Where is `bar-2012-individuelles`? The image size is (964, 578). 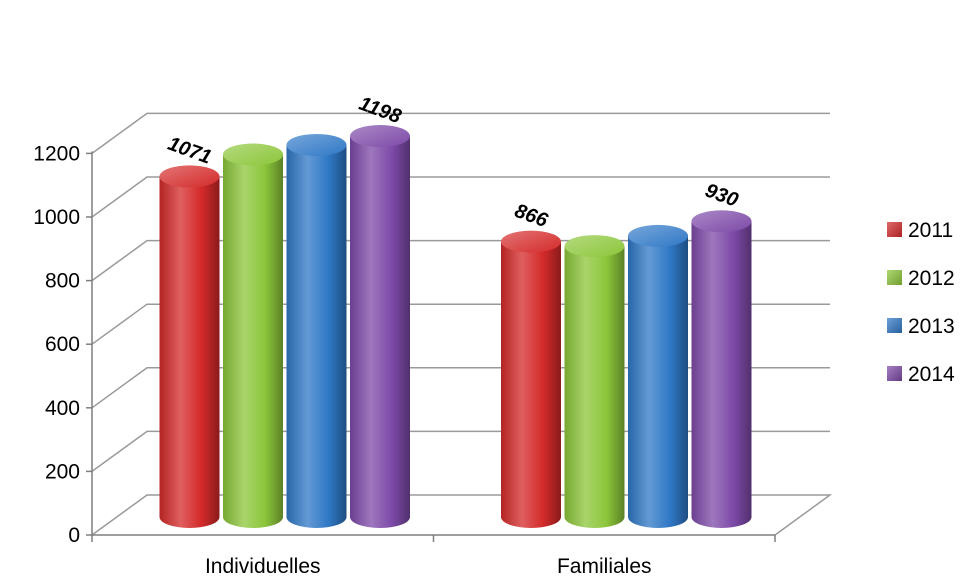
bar-2012-individuelles is located at coordinates (253, 335).